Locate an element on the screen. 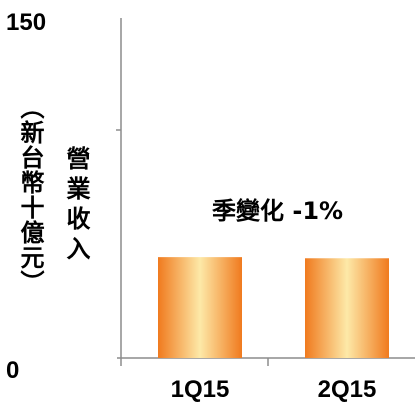 The width and height of the screenshot is (415, 405). bar-1q15 is located at coordinates (200, 307).